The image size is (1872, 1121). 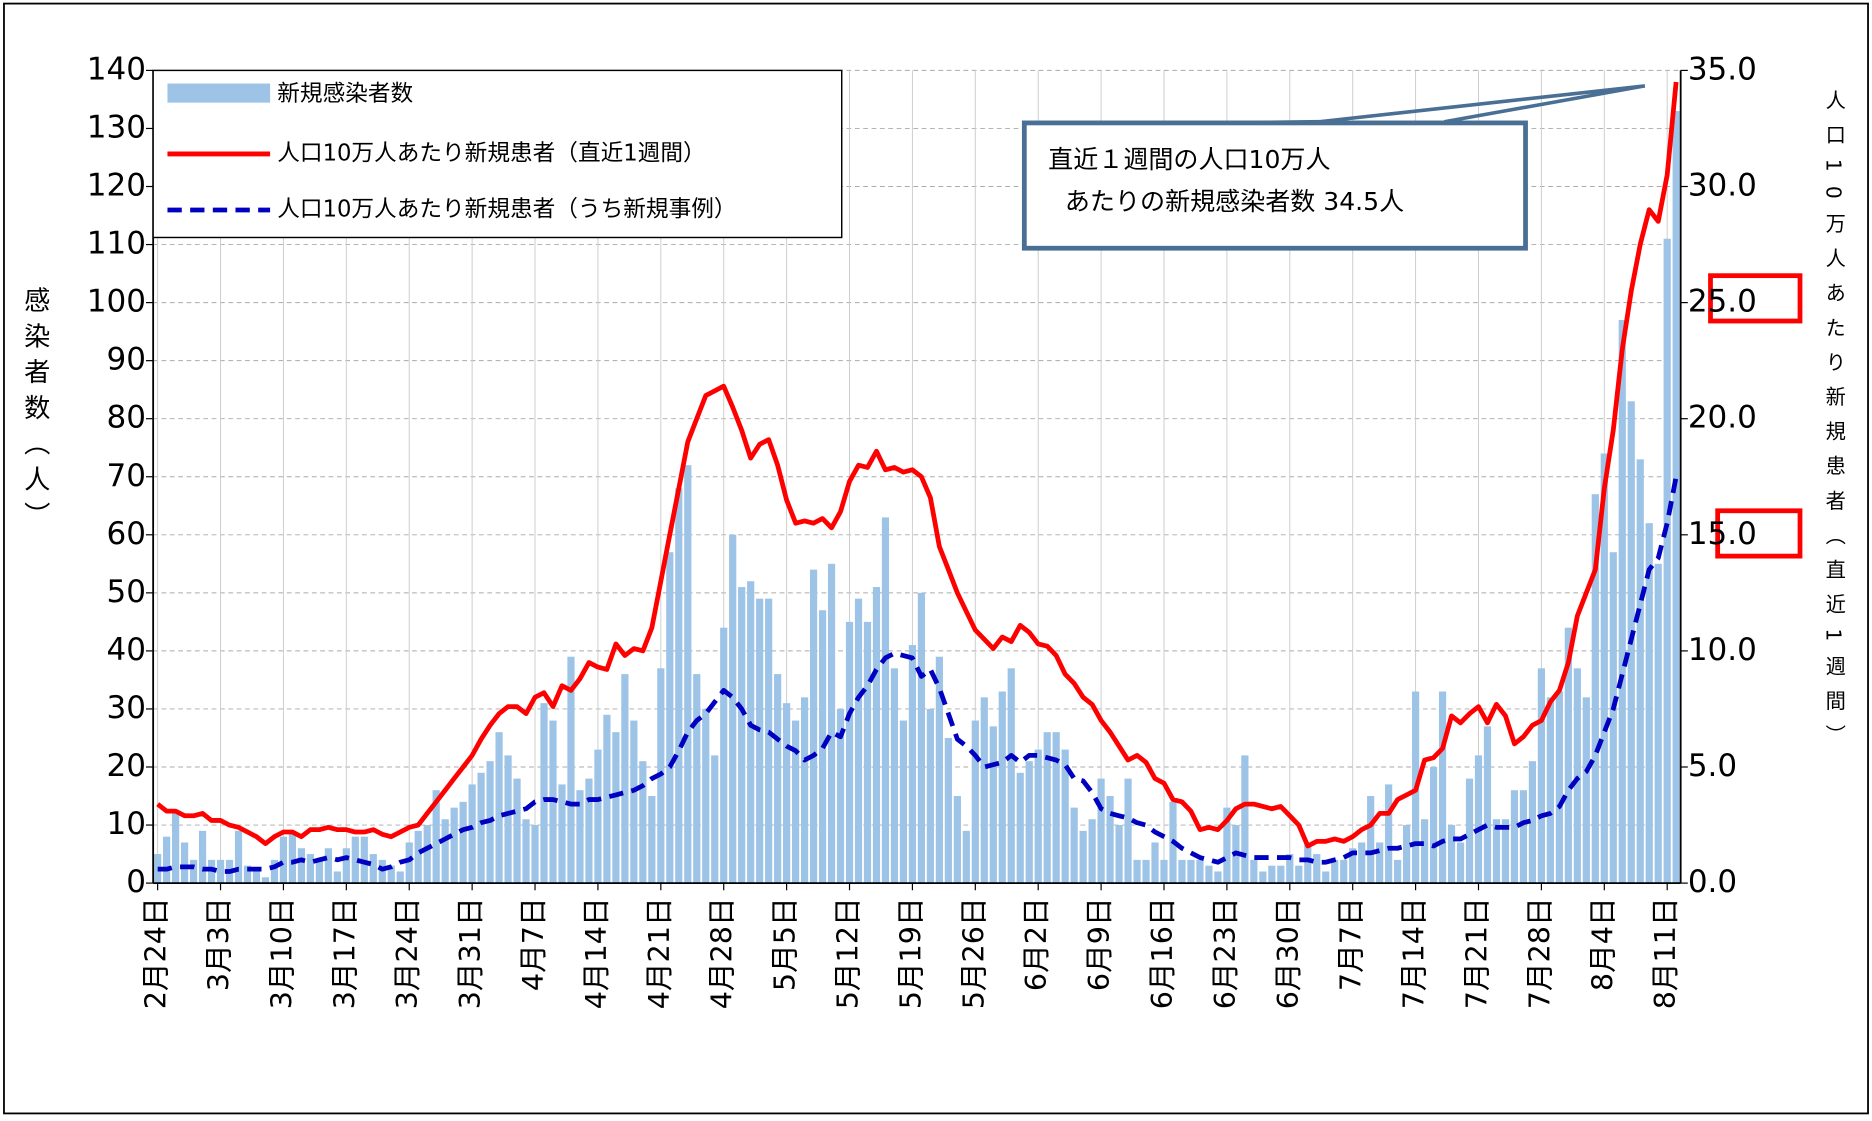 What do you see at coordinates (1712, 766) in the screenshot?
I see `y2-tick-label: 5.0` at bounding box center [1712, 766].